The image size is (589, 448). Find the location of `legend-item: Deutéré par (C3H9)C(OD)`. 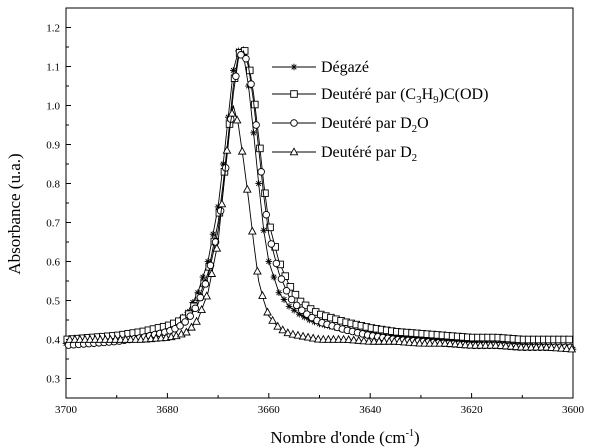

legend-item: Deutéré par (C3H9)C(OD) is located at coordinates (380, 96).